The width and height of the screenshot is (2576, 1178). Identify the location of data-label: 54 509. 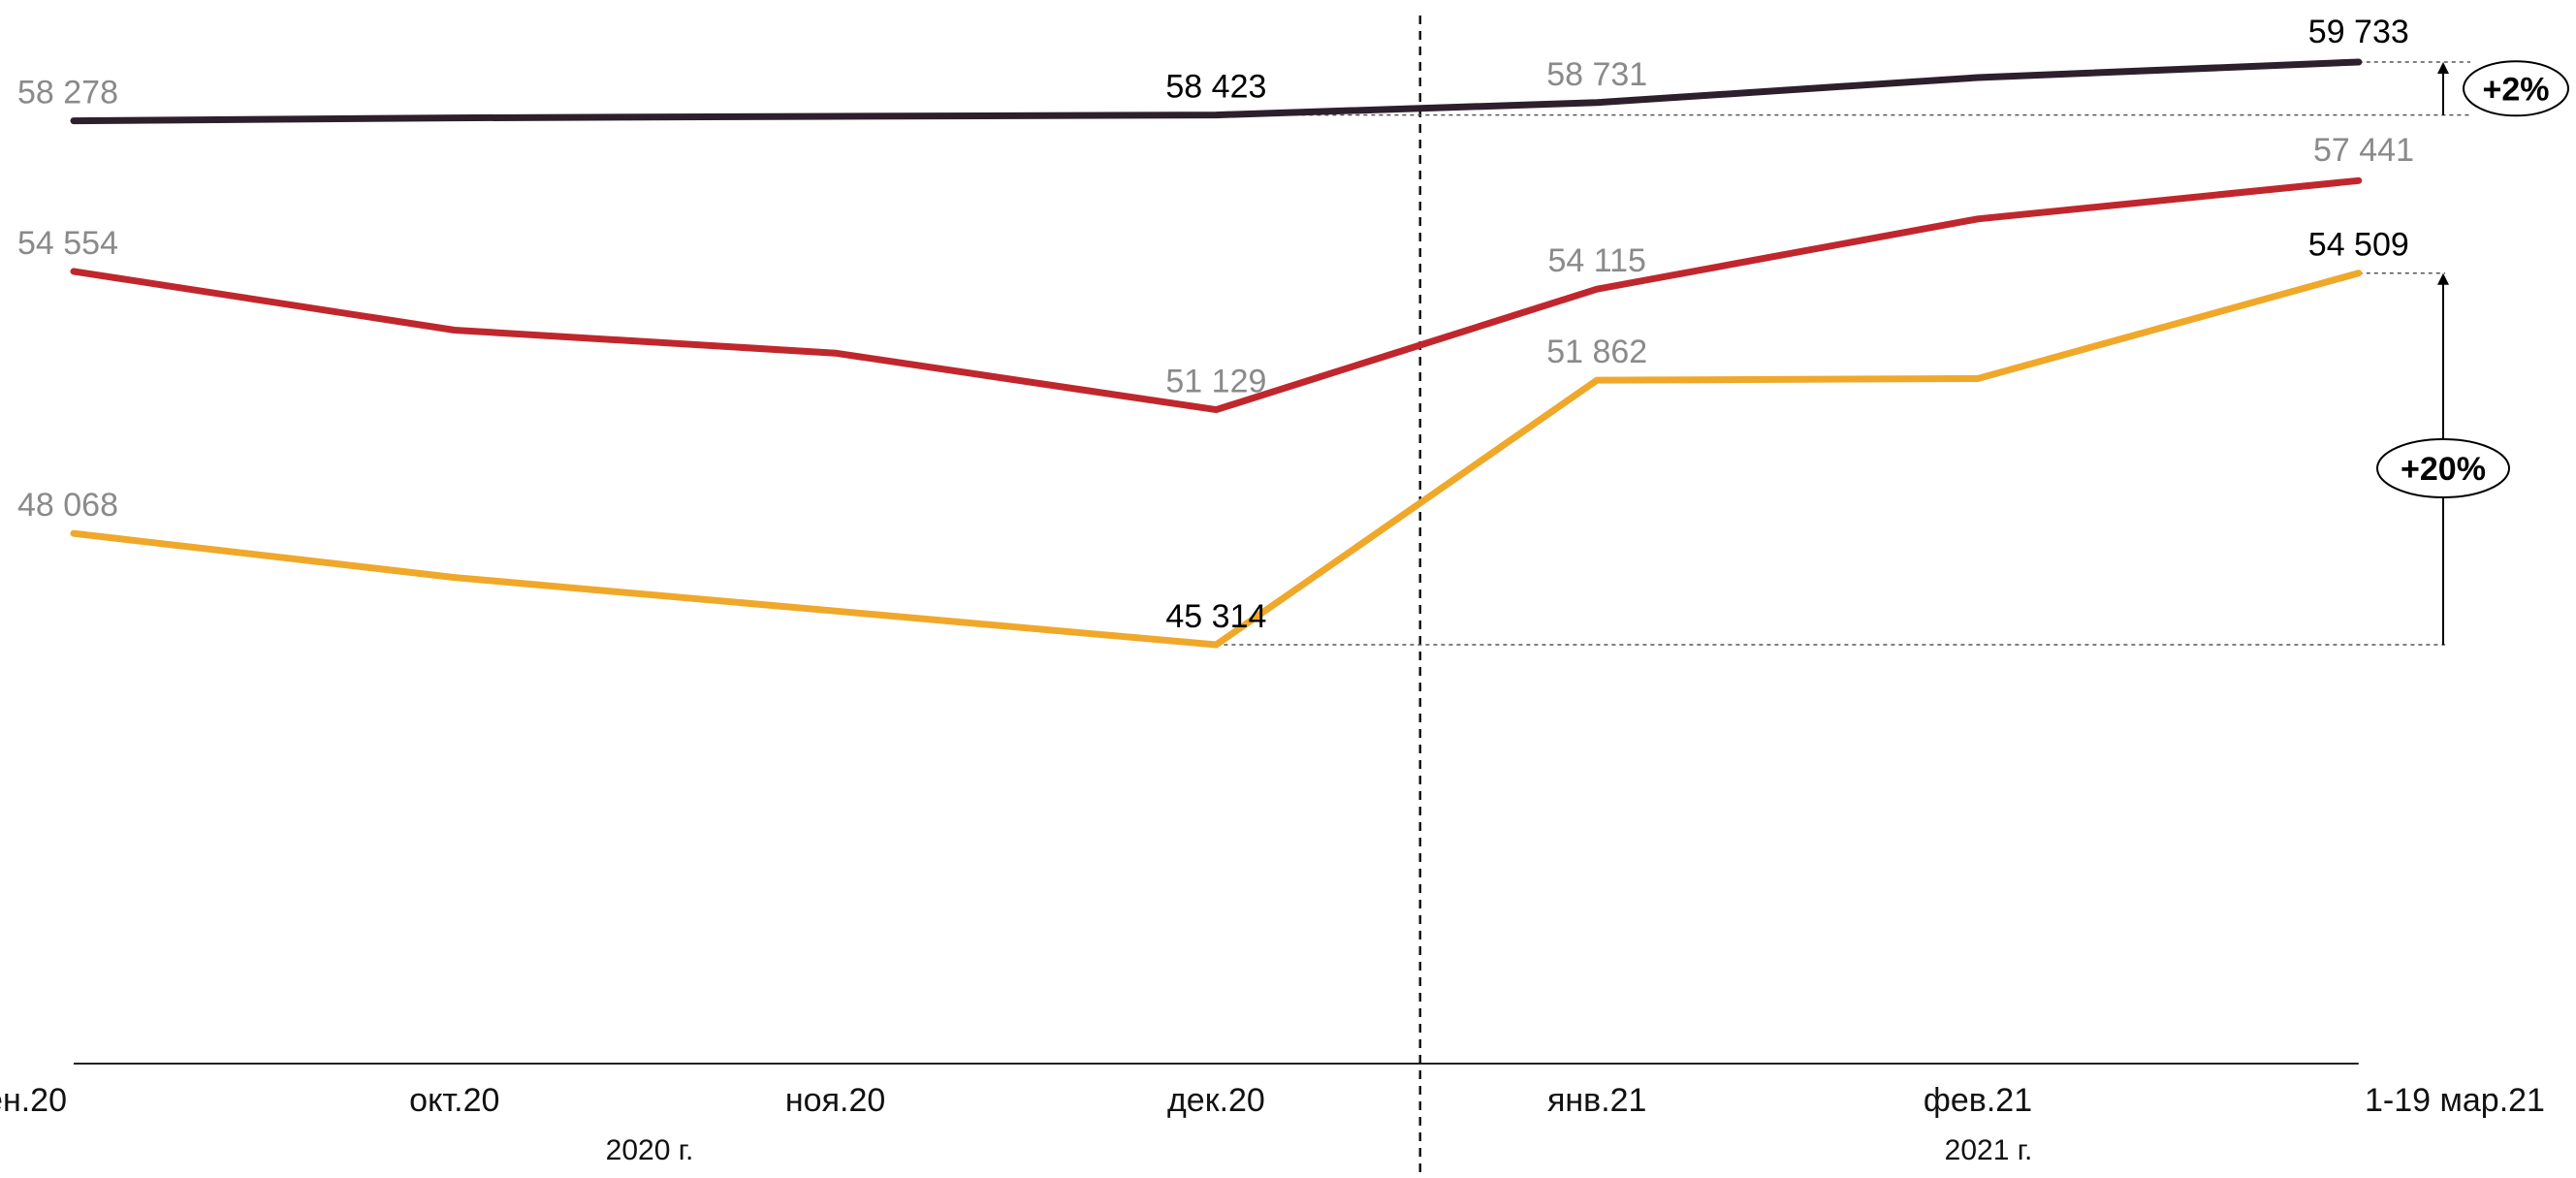
(2358, 245).